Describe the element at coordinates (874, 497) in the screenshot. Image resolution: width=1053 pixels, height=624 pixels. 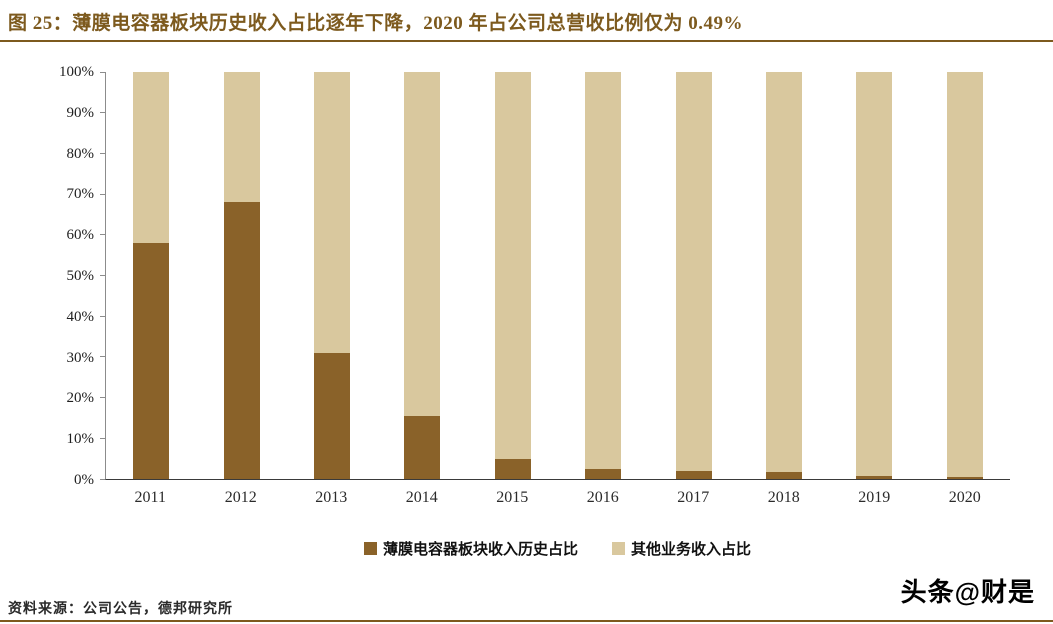
I see `x-axis-label: 2019` at that location.